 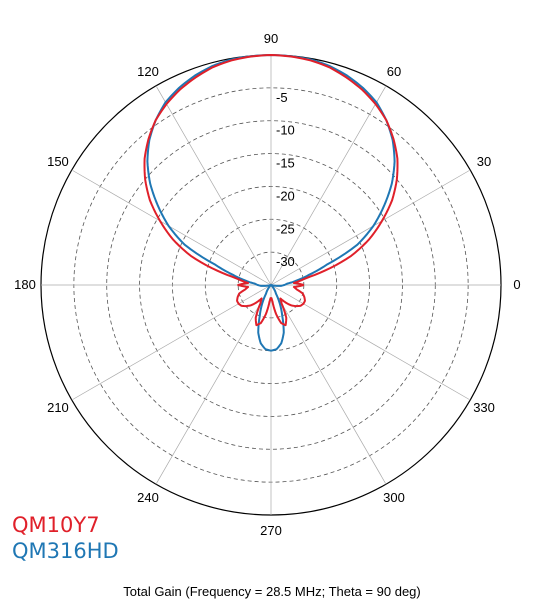 I want to click on radial-tick-label-4: -25, so click(x=285, y=228).